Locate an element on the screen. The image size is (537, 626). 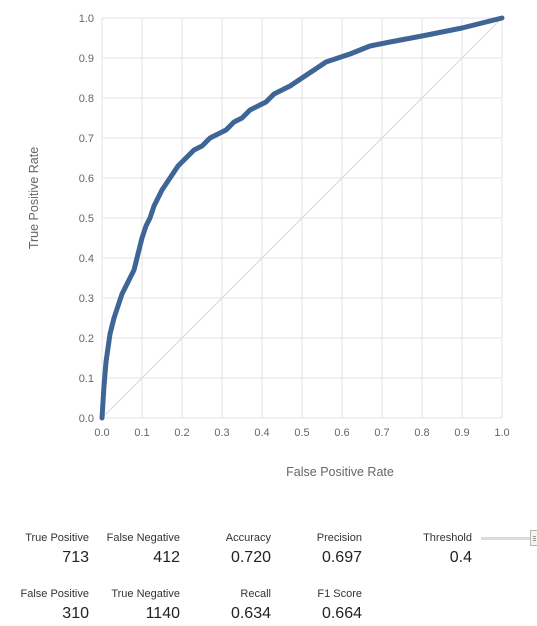
x-tick-label: 0.5 is located at coordinates (301, 433).